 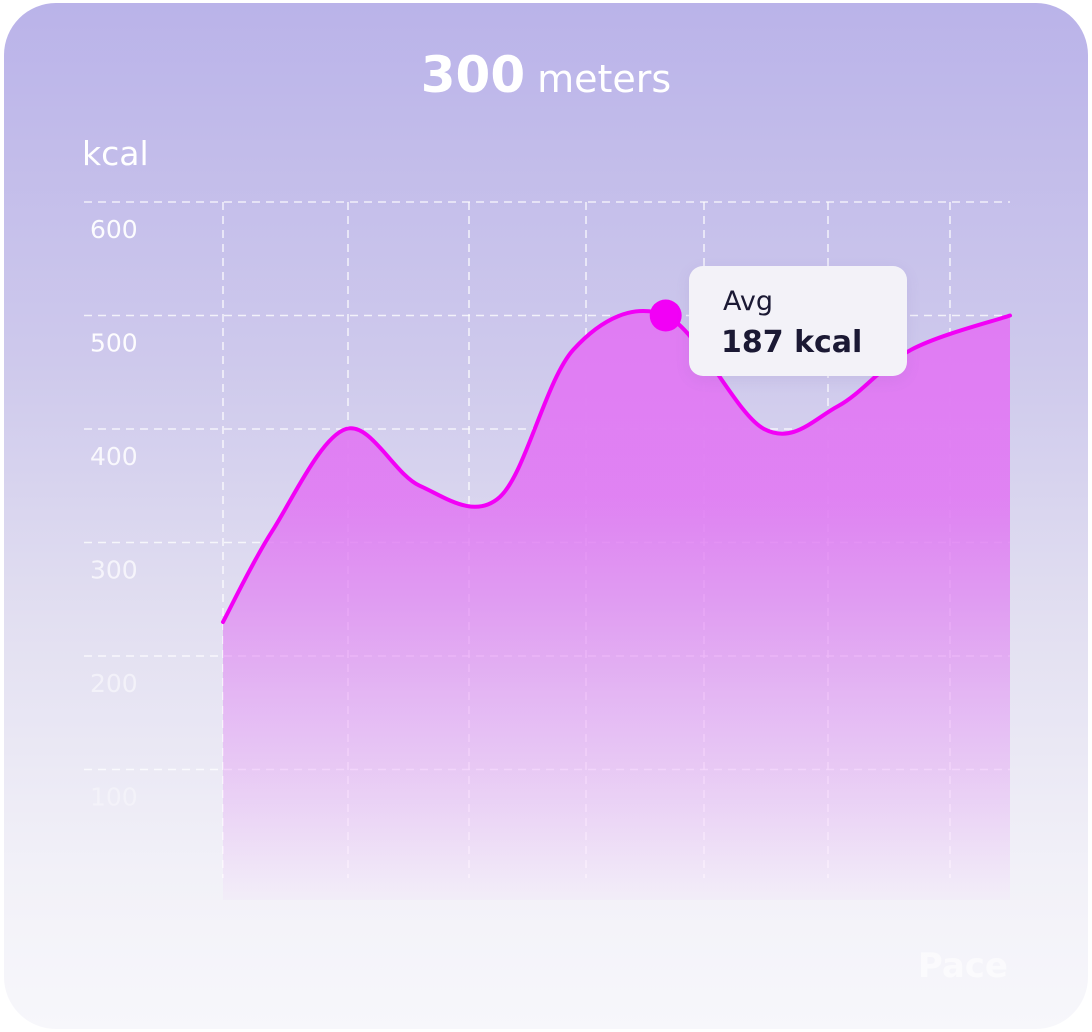 I want to click on y-axis-label: kcal, so click(x=115, y=153).